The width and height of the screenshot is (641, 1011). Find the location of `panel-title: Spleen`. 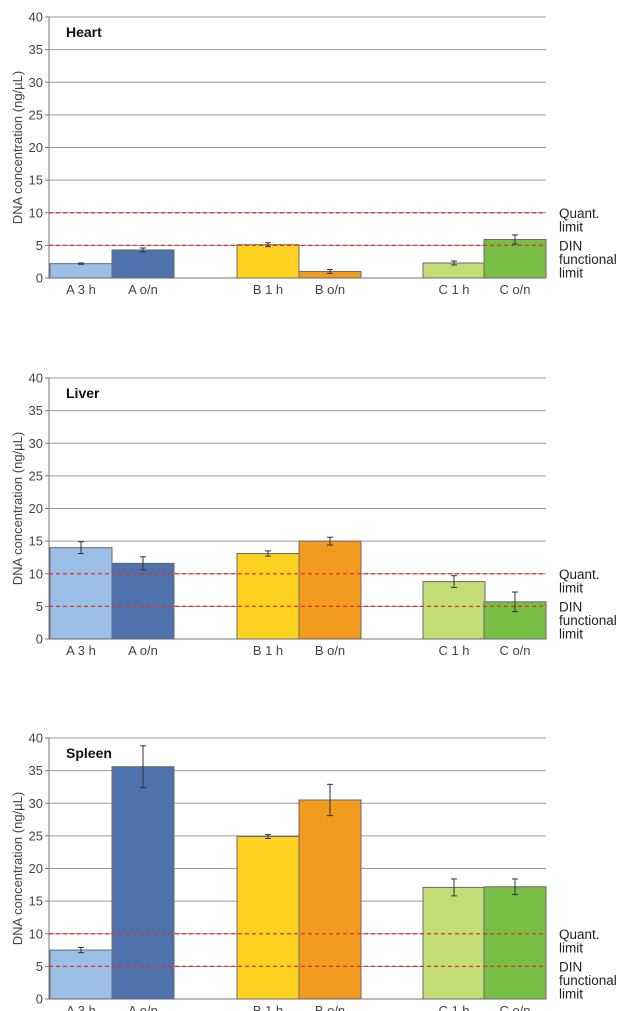

panel-title: Spleen is located at coordinates (89, 753).